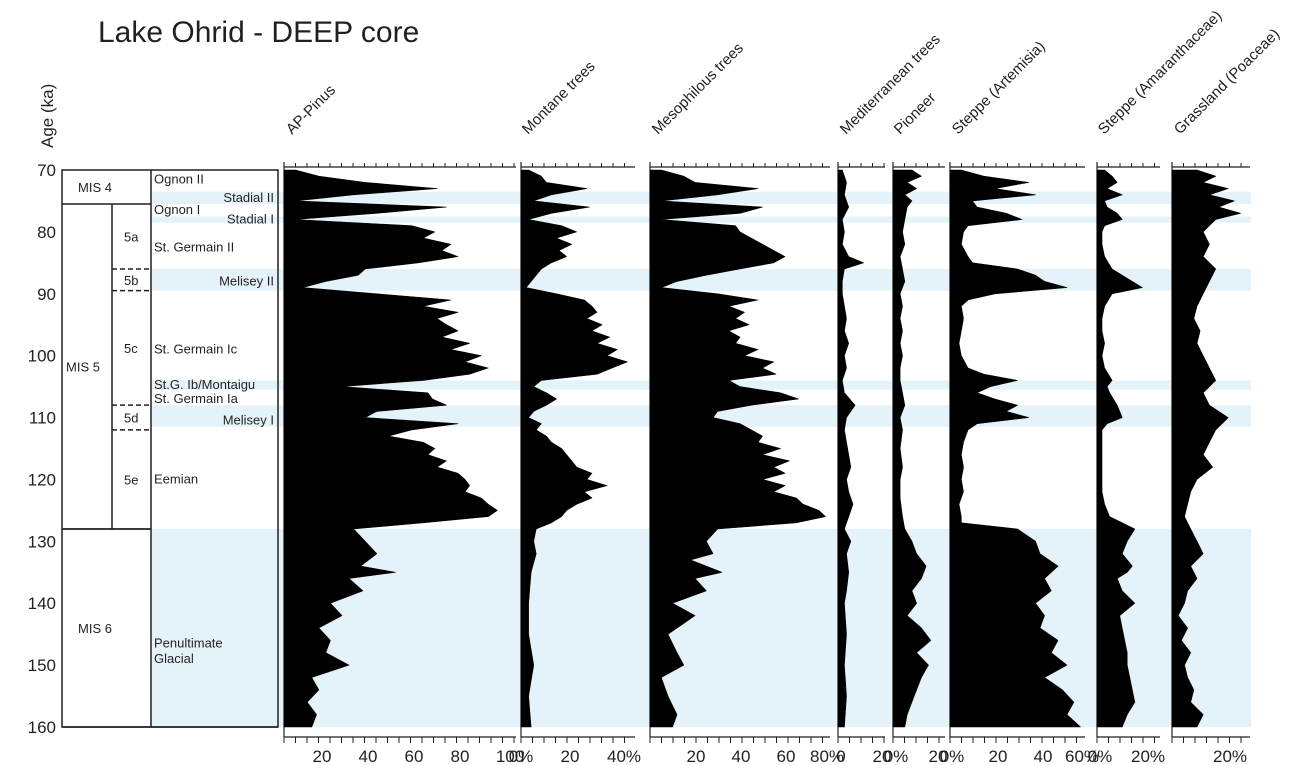  Describe the element at coordinates (827, 756) in the screenshot. I see `x-tick-label: 80%` at that location.